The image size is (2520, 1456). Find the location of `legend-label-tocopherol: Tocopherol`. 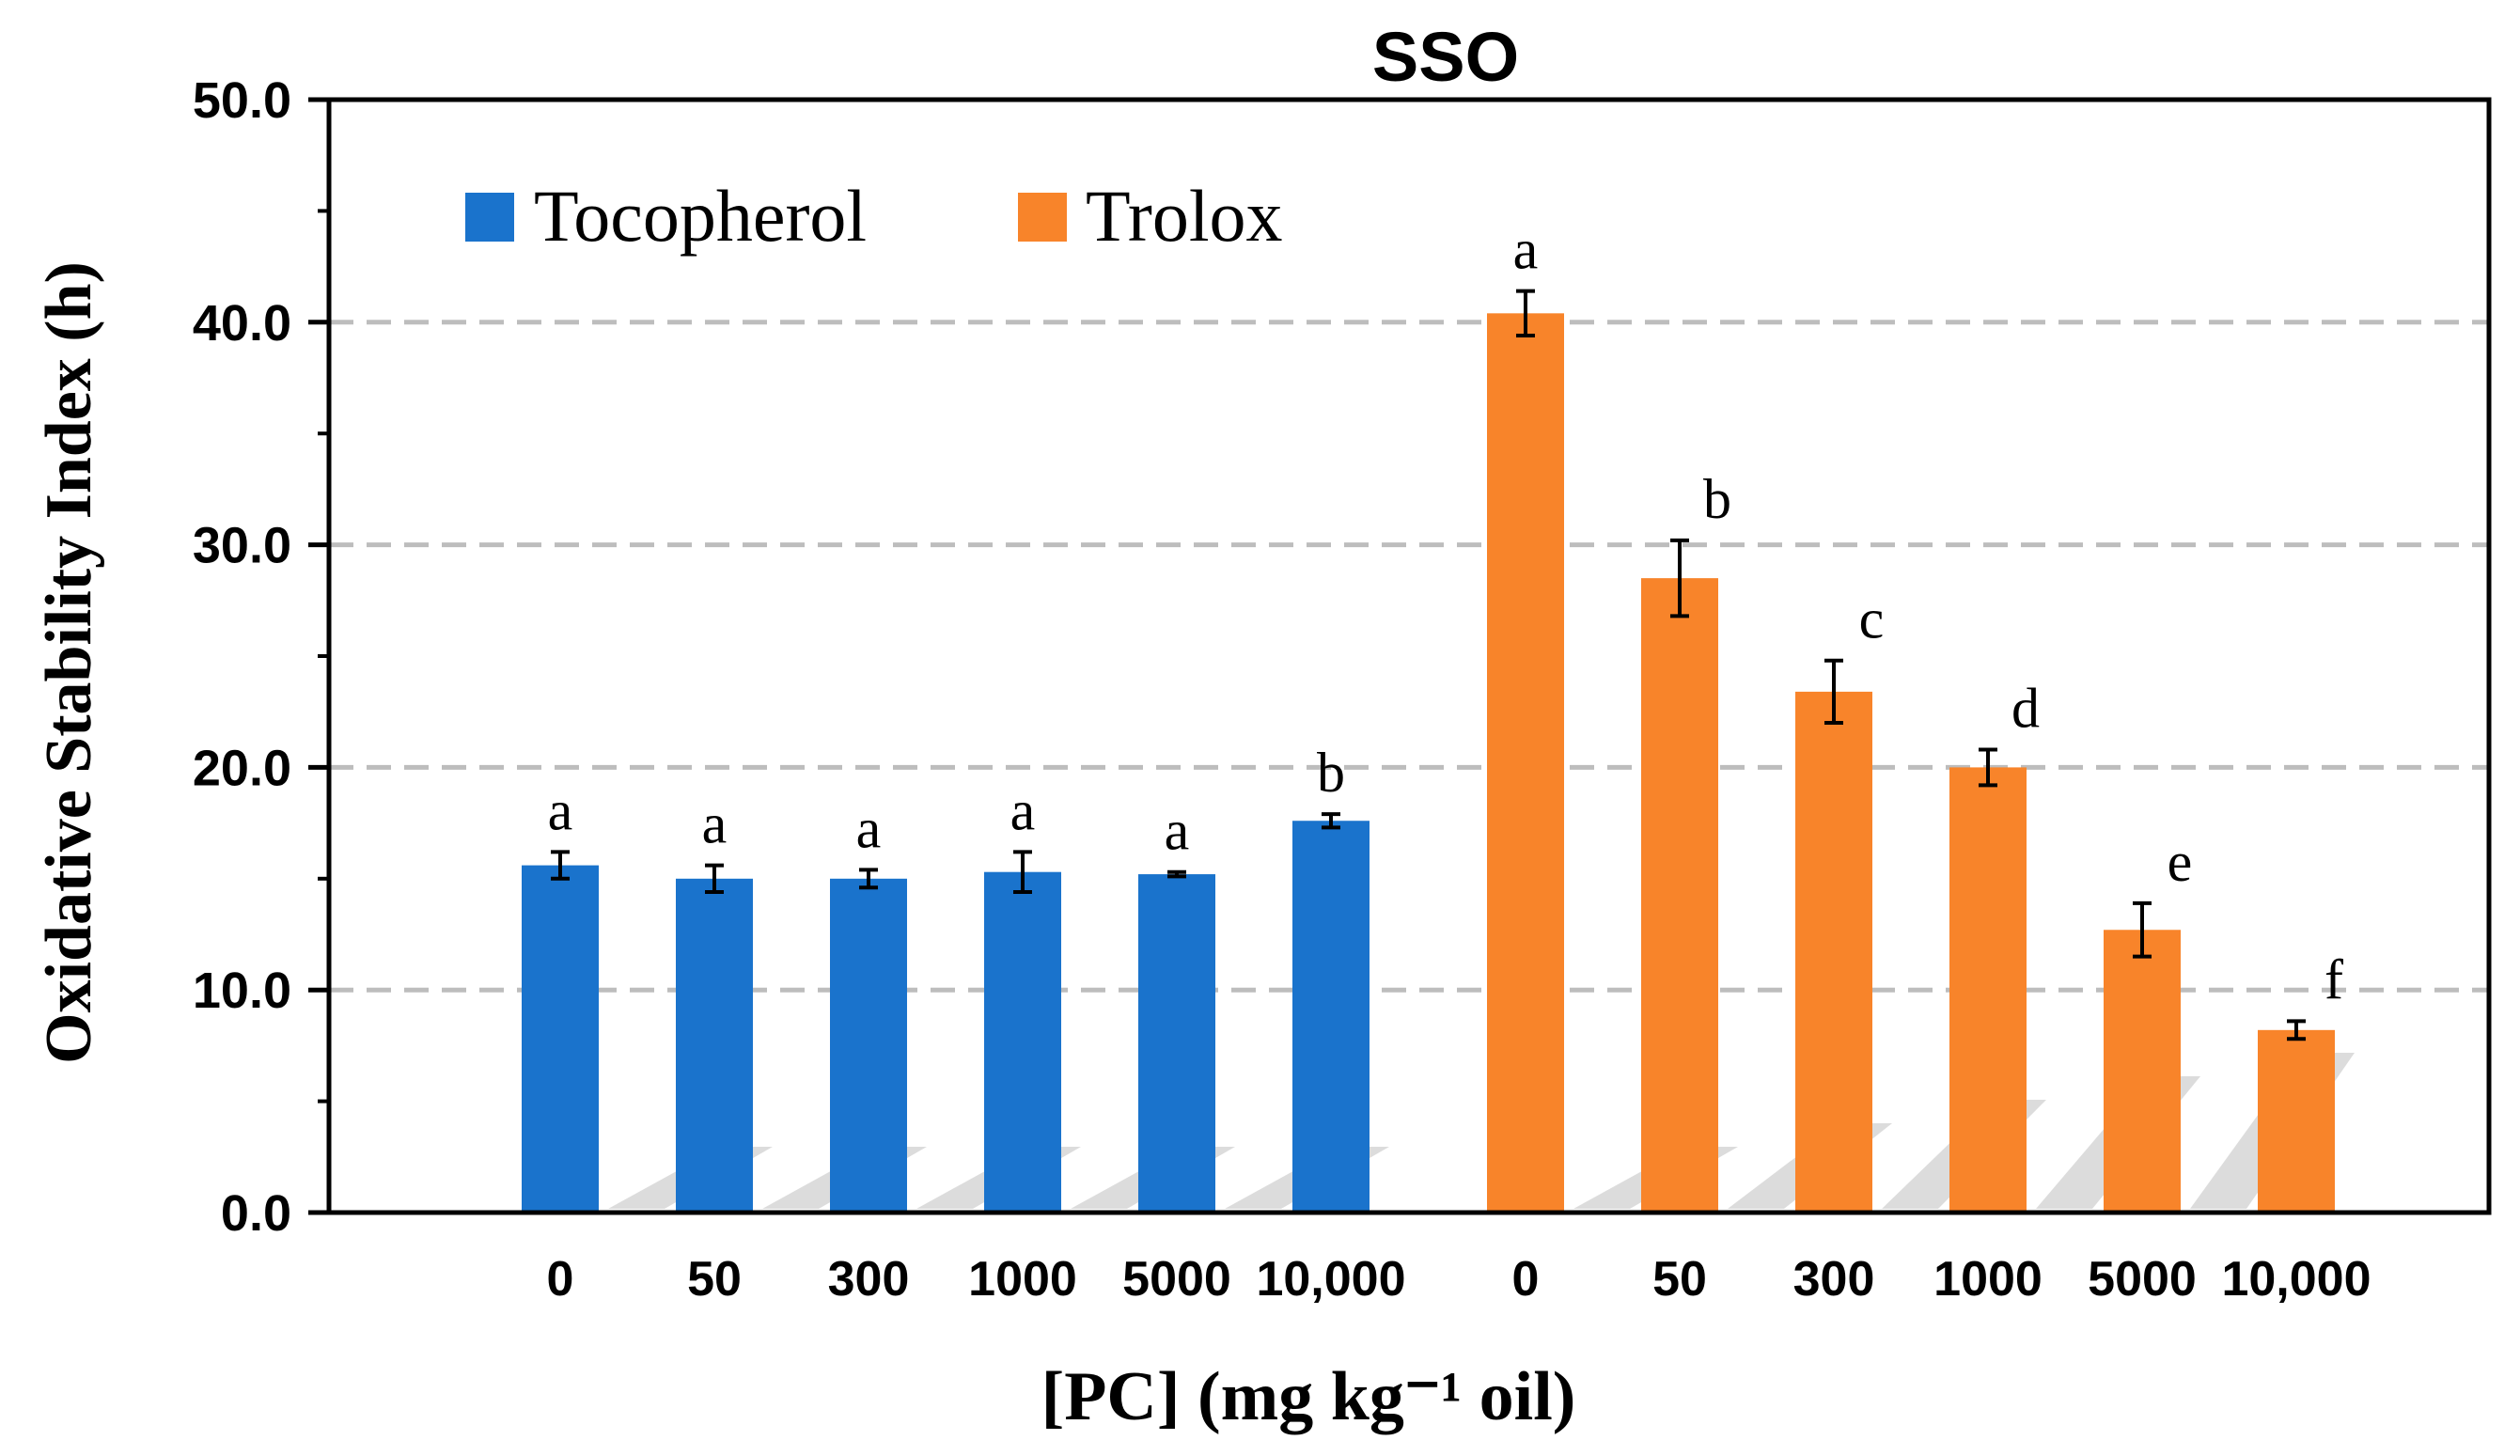

legend-label-tocopherol: Tocopherol is located at coordinates (701, 216).